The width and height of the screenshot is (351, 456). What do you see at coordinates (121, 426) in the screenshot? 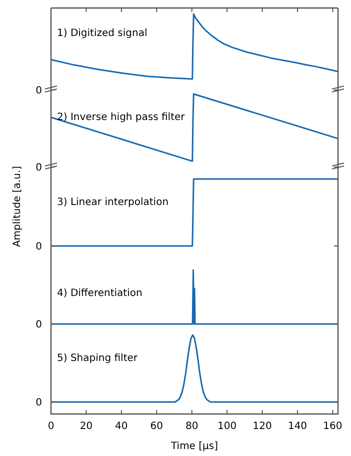
I see `x-tick-label: 40` at bounding box center [121, 426].